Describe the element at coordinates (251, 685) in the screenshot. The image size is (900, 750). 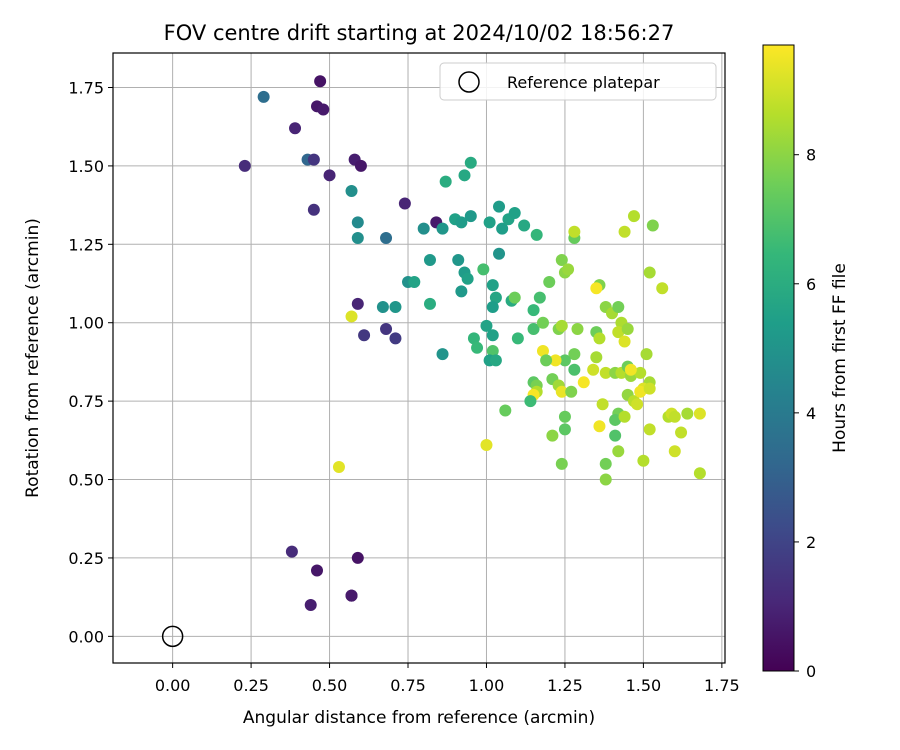
I see `x-tick-label: 0.25` at that location.